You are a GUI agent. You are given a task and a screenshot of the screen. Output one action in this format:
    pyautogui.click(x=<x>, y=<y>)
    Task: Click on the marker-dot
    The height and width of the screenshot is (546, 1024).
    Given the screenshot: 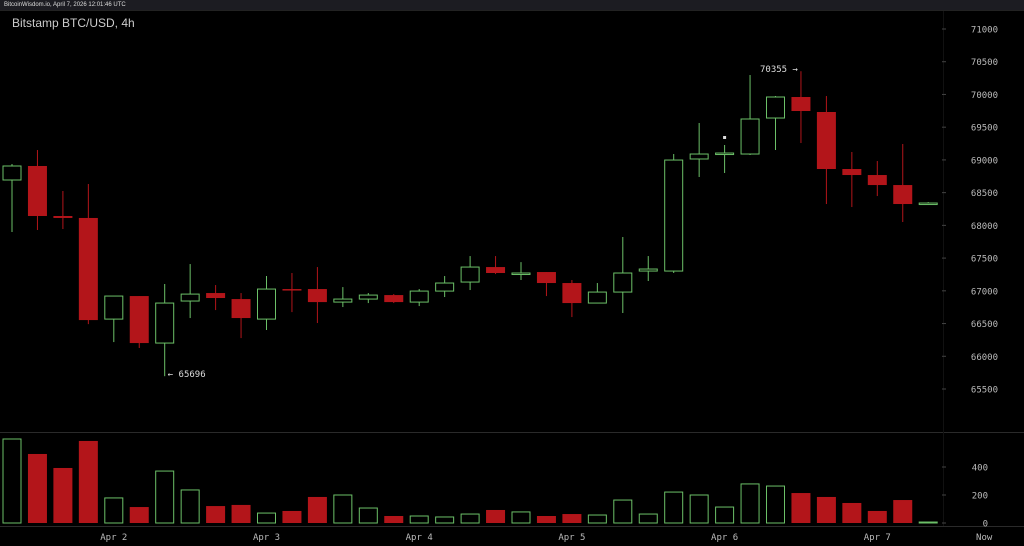 What is the action you would take?
    pyautogui.click(x=725, y=137)
    